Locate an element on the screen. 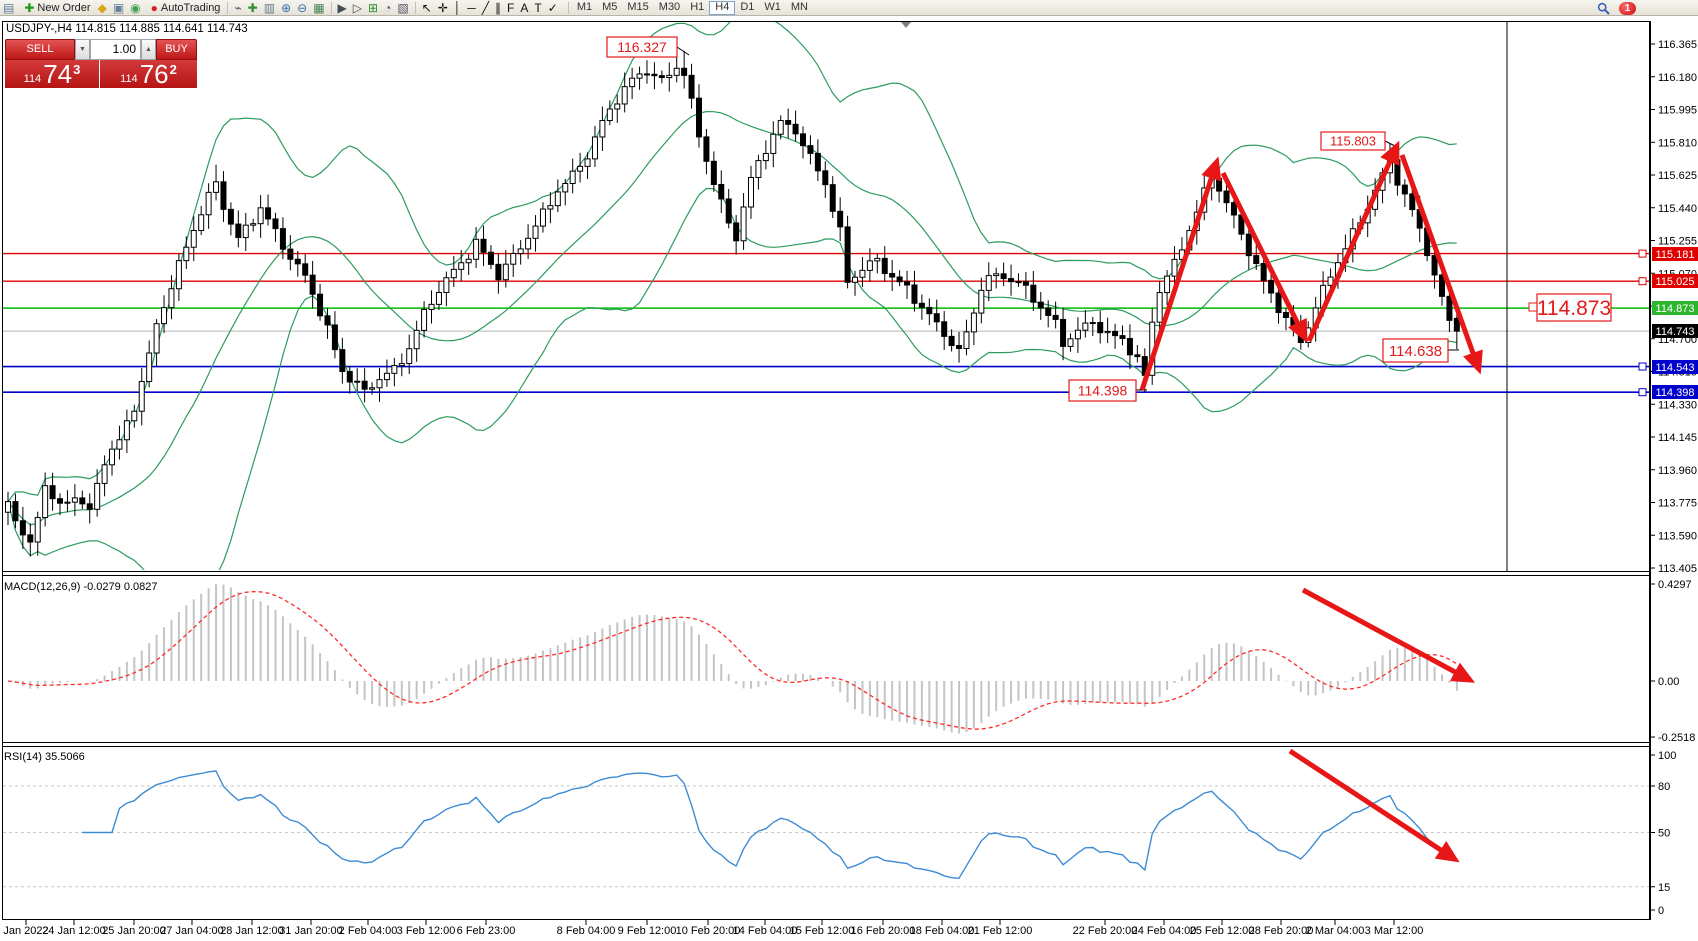 Image resolution: width=1698 pixels, height=941 pixels. publish-icon: ▣ is located at coordinates (118, 8).